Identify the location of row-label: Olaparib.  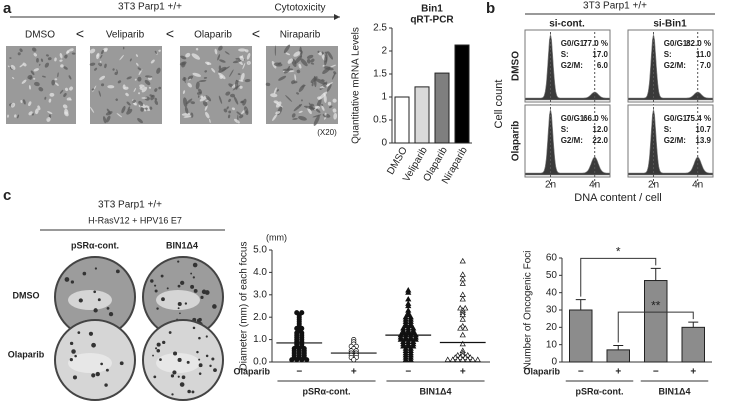
(251, 371).